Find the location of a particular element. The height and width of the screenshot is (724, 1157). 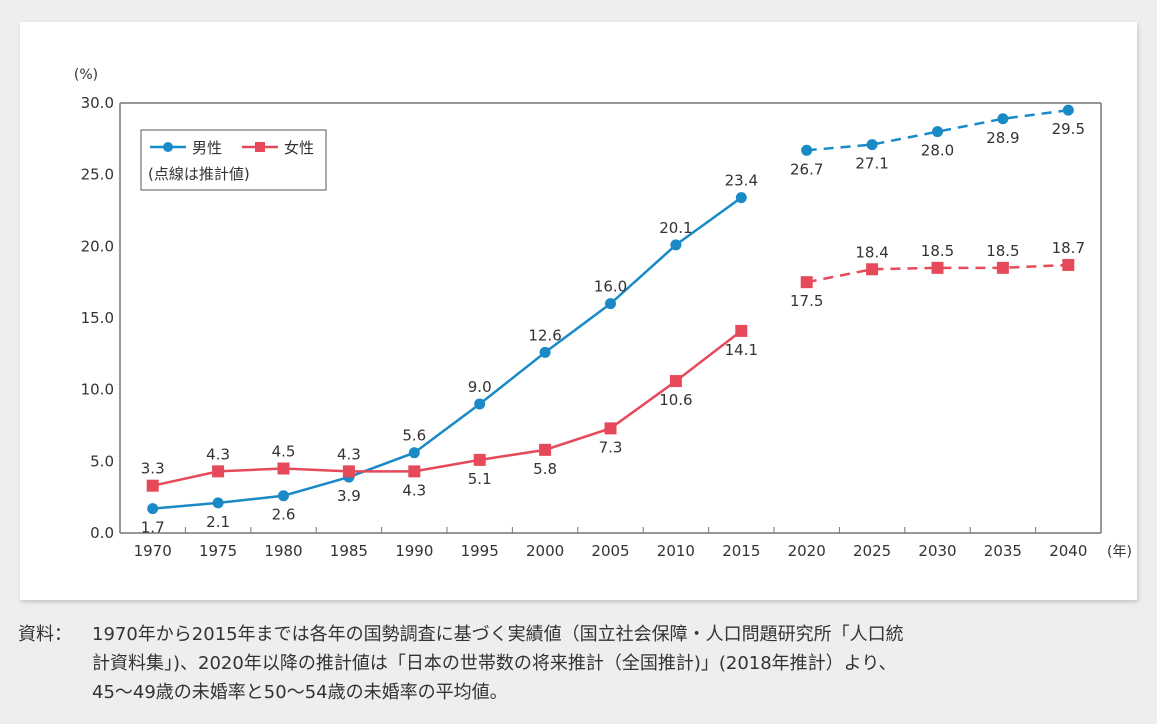

x-tick-label: 1995 is located at coordinates (480, 551).